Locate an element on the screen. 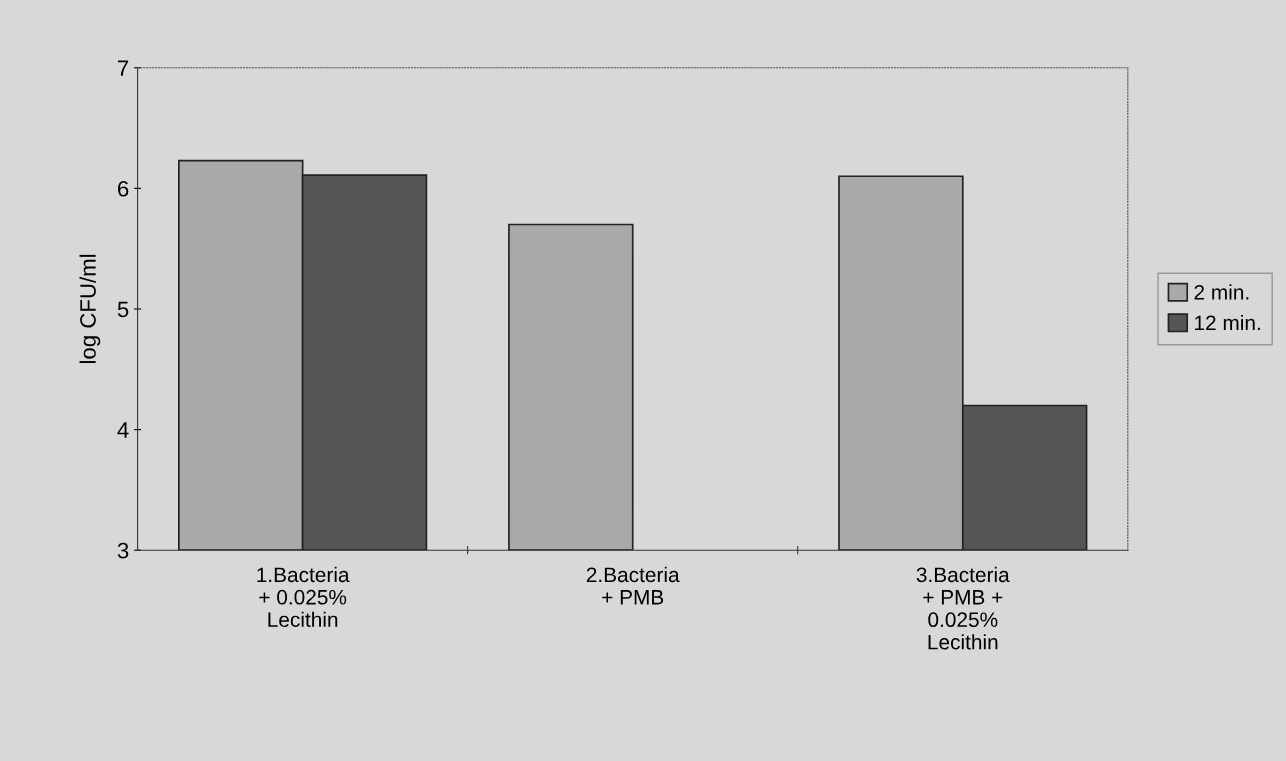 The image size is (1286, 761). x-tick-label: 3.Bacteria + PMB + 0.025% Lecithin is located at coordinates (963, 608).